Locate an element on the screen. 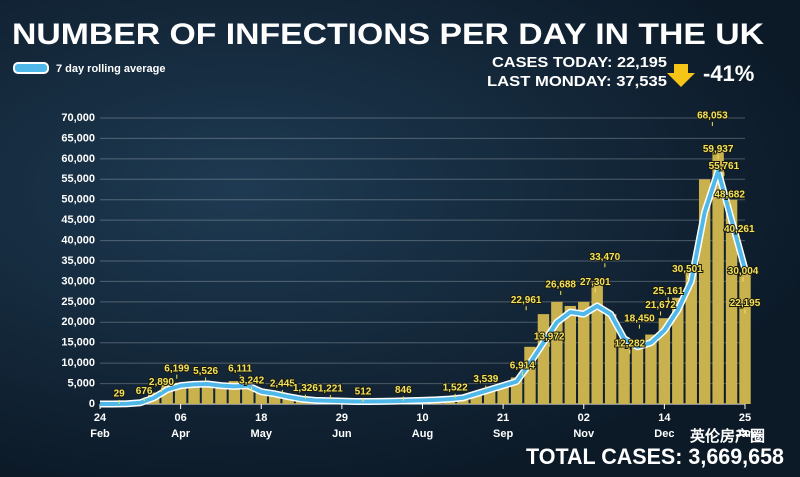 This screenshot has width=800, height=477. y-tick-label: 55,000 is located at coordinates (78, 179).